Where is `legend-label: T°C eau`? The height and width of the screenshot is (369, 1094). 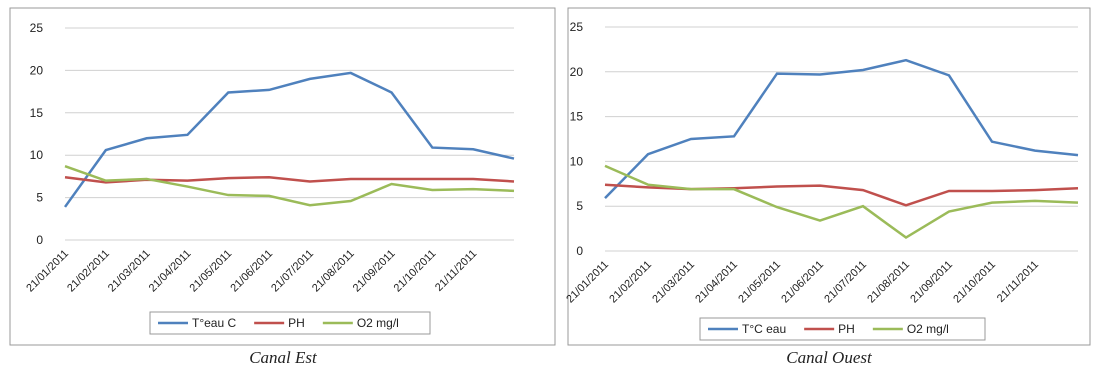
legend-label: T°C eau is located at coordinates (764, 329).